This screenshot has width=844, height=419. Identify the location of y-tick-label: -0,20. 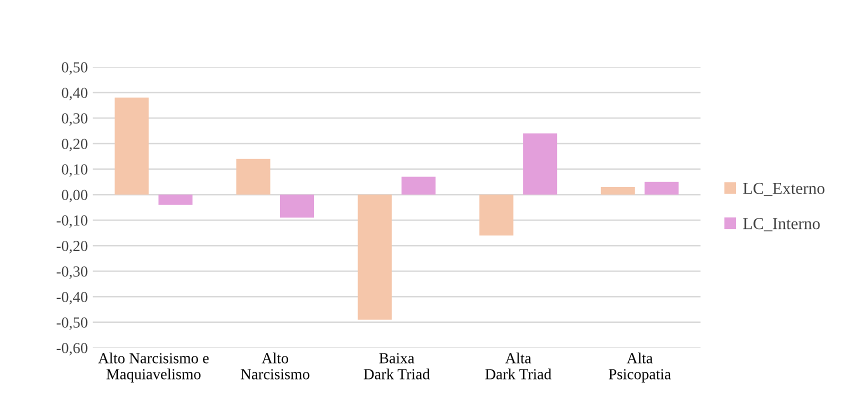
(72, 247).